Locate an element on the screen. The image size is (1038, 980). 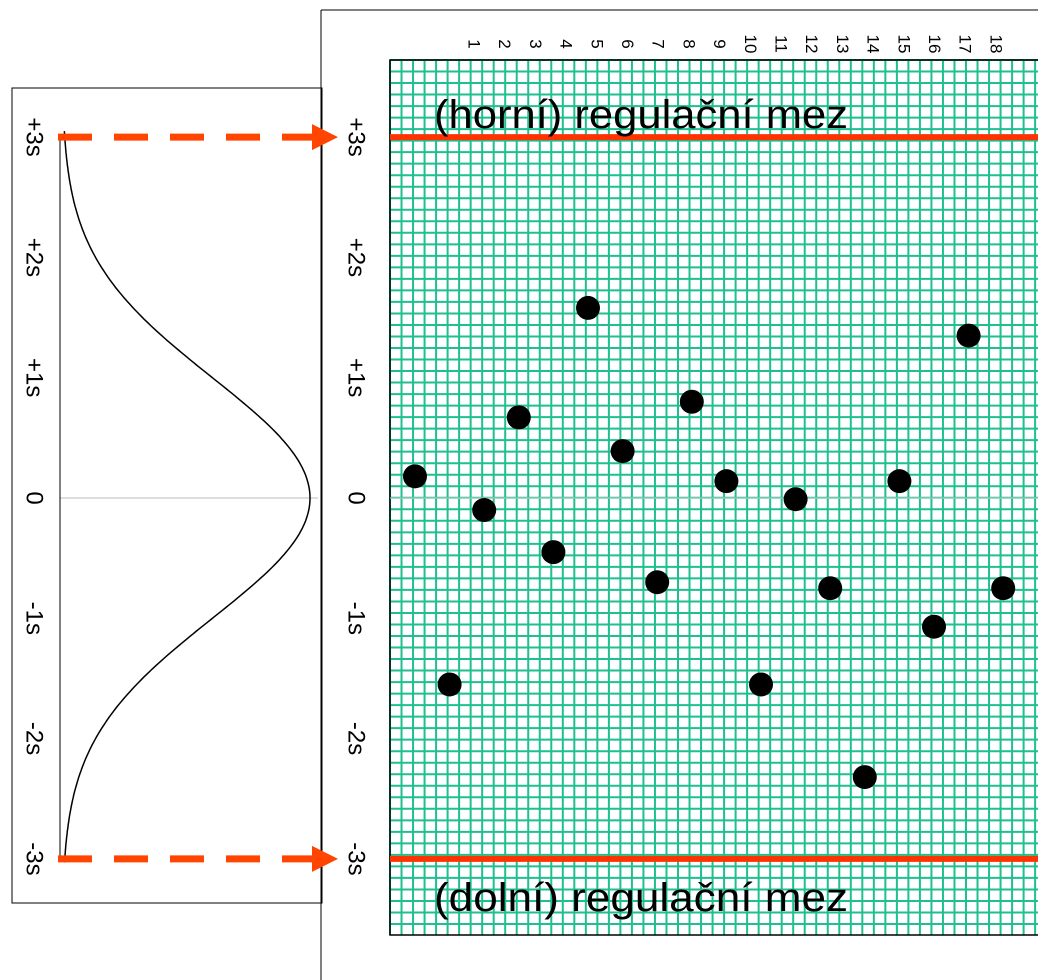
x-tick-label: 14 is located at coordinates (873, 44).